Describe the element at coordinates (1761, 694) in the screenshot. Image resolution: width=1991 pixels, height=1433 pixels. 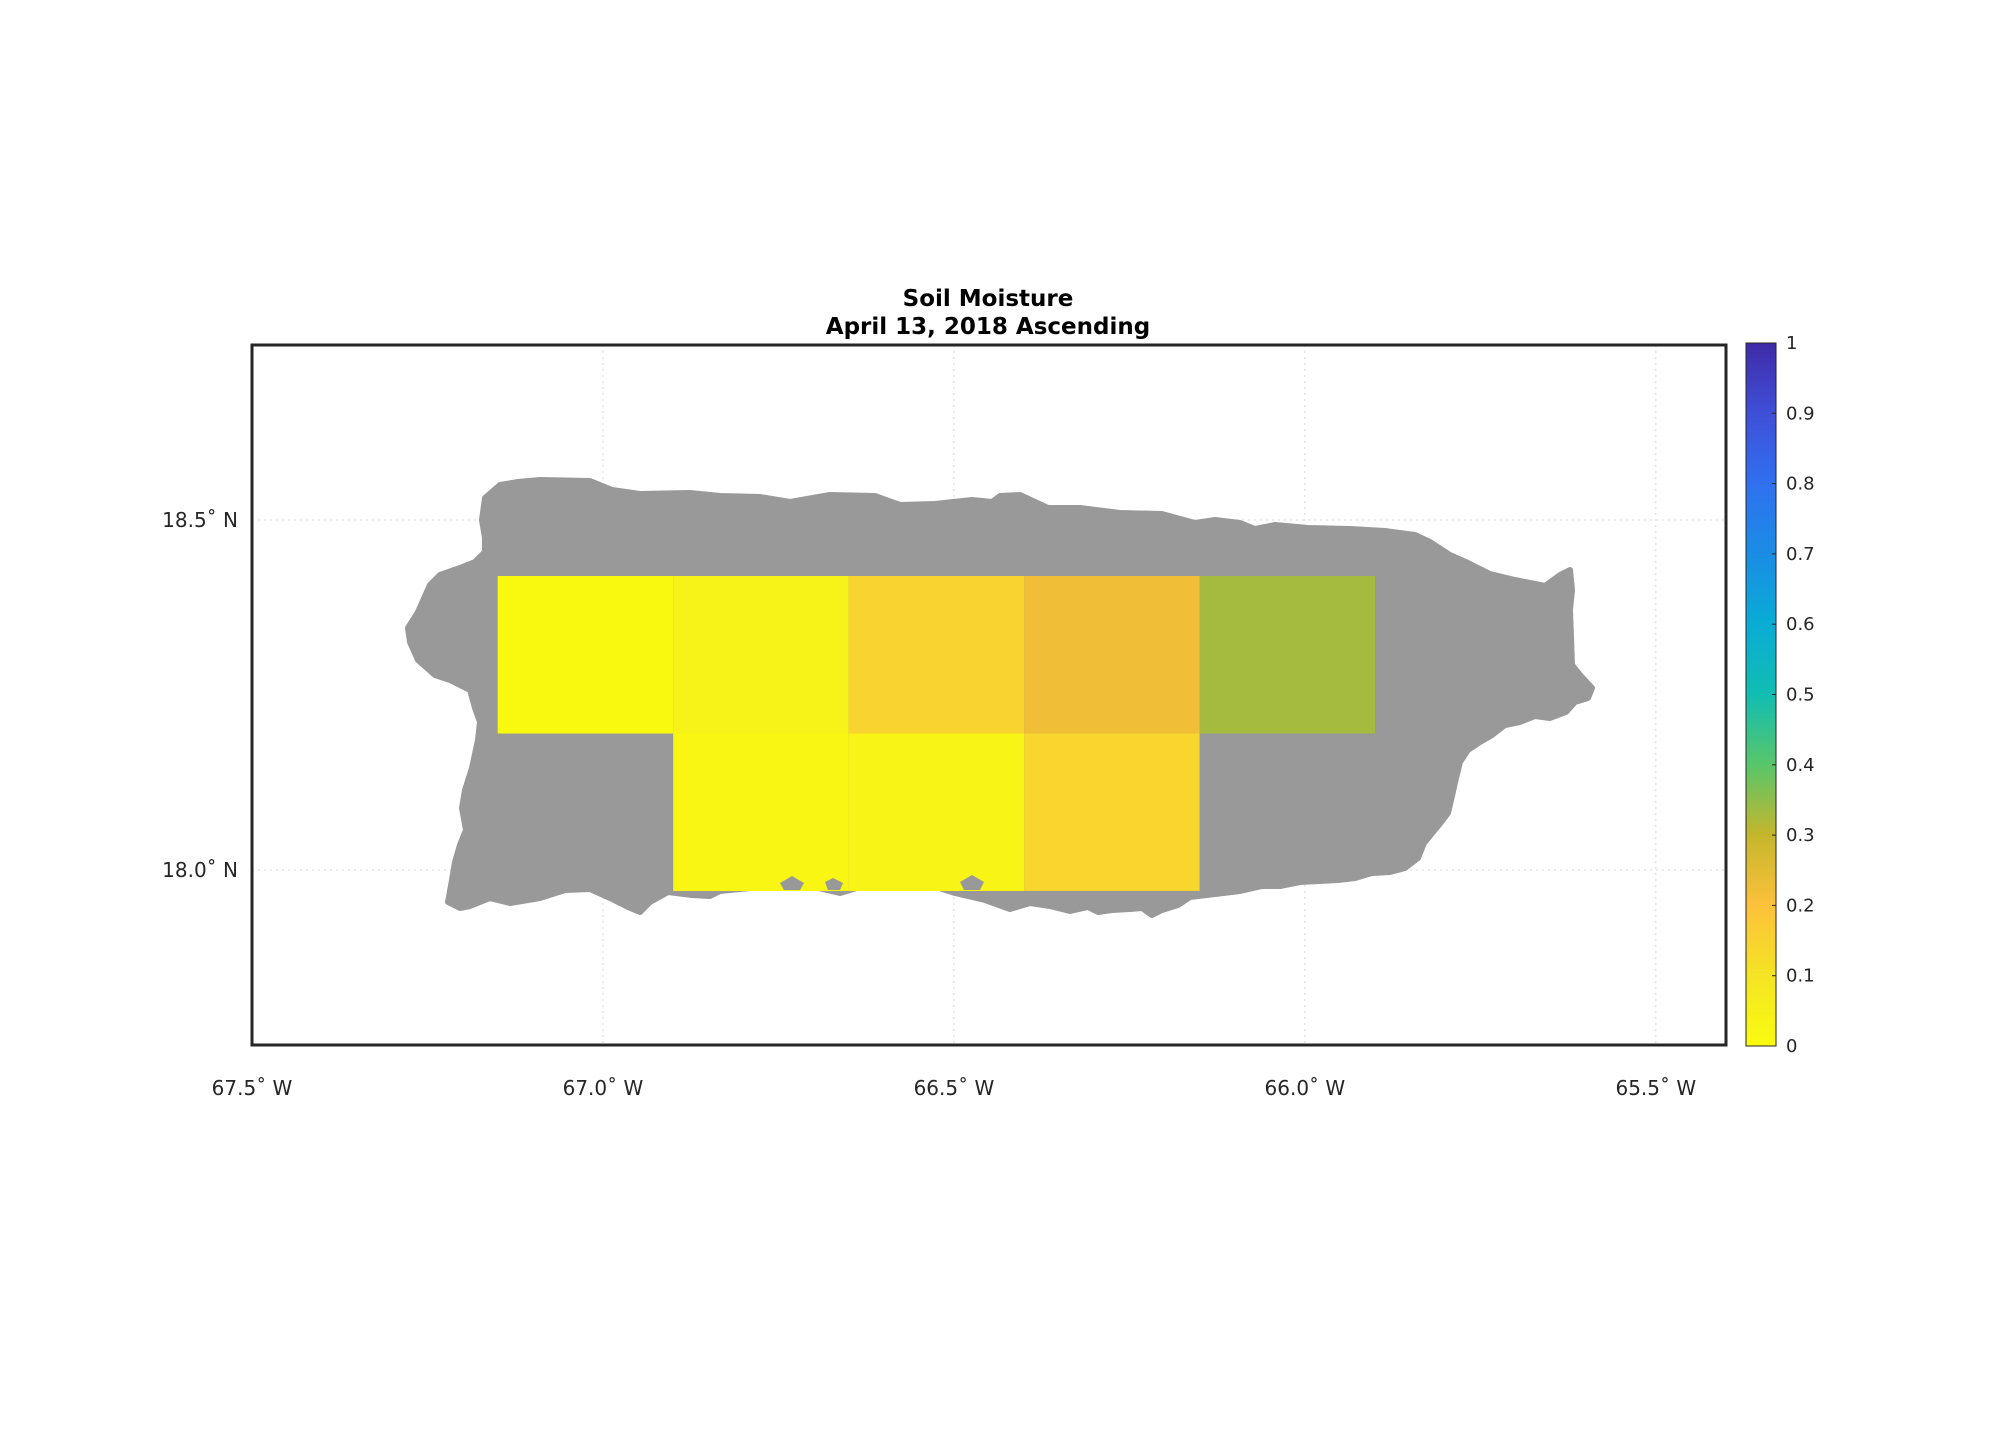
I see `colorbar-gradient` at that location.